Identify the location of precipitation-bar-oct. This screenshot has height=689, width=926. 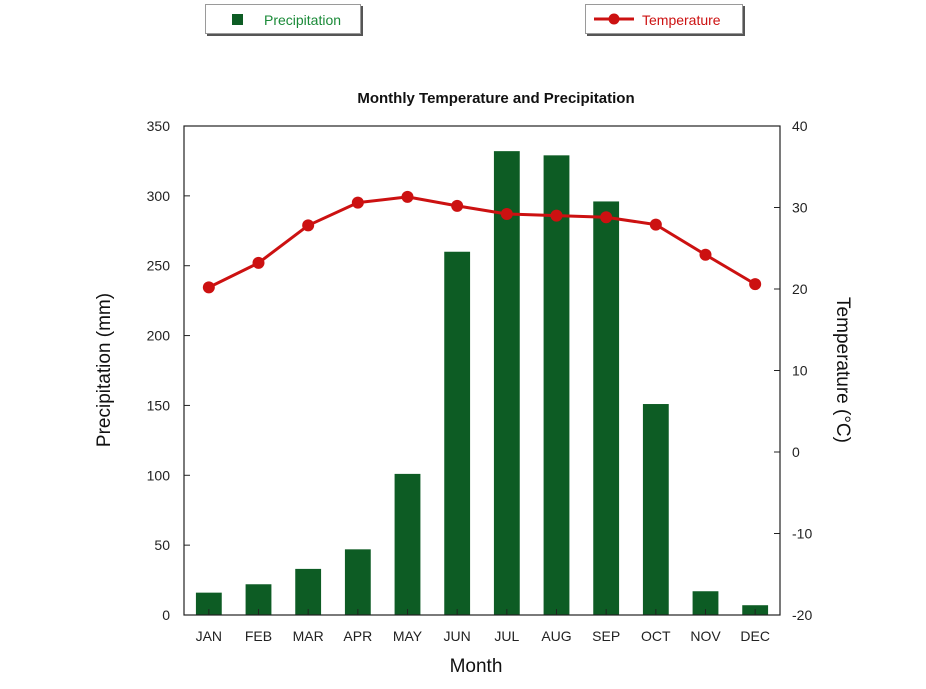
(655, 509).